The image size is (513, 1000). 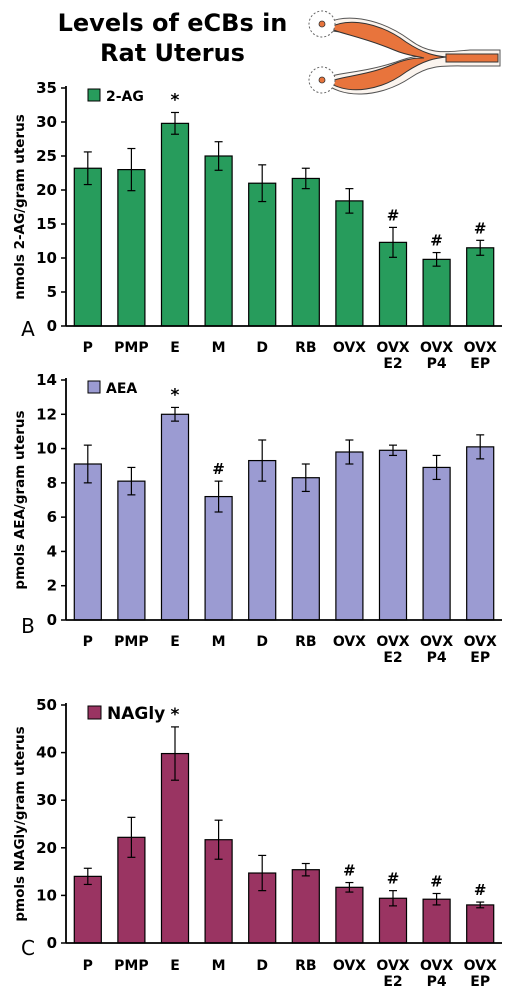 What do you see at coordinates (52, 551) in the screenshot?
I see `y-tick-label: 4` at bounding box center [52, 551].